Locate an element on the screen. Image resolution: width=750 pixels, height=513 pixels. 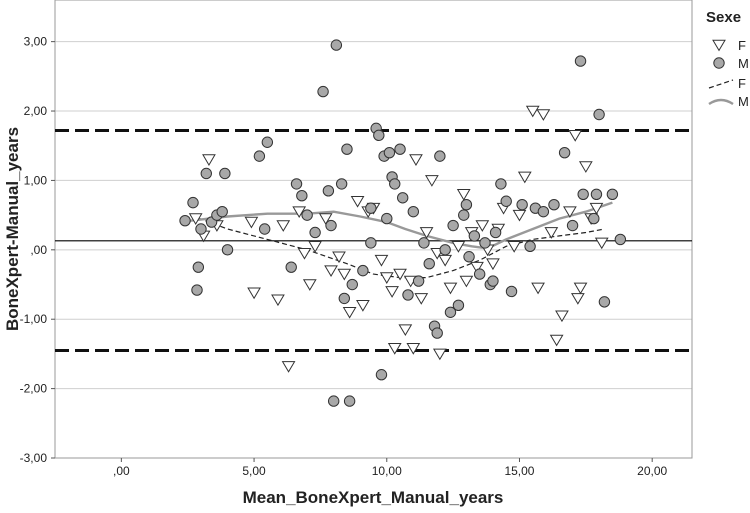
y-tick-label: 2,00 is located at coordinates (36, 111).